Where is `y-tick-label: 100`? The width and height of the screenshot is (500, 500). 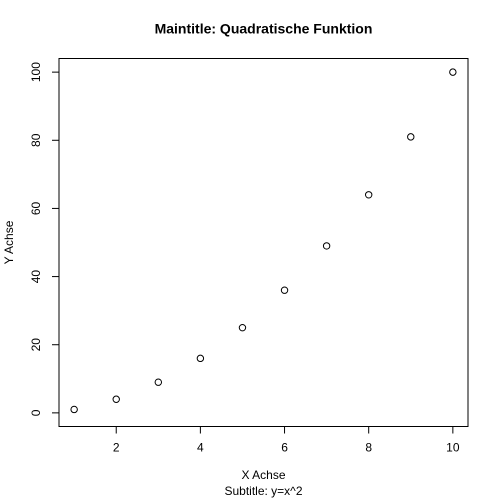
y-tick-label: 100 is located at coordinates (36, 72).